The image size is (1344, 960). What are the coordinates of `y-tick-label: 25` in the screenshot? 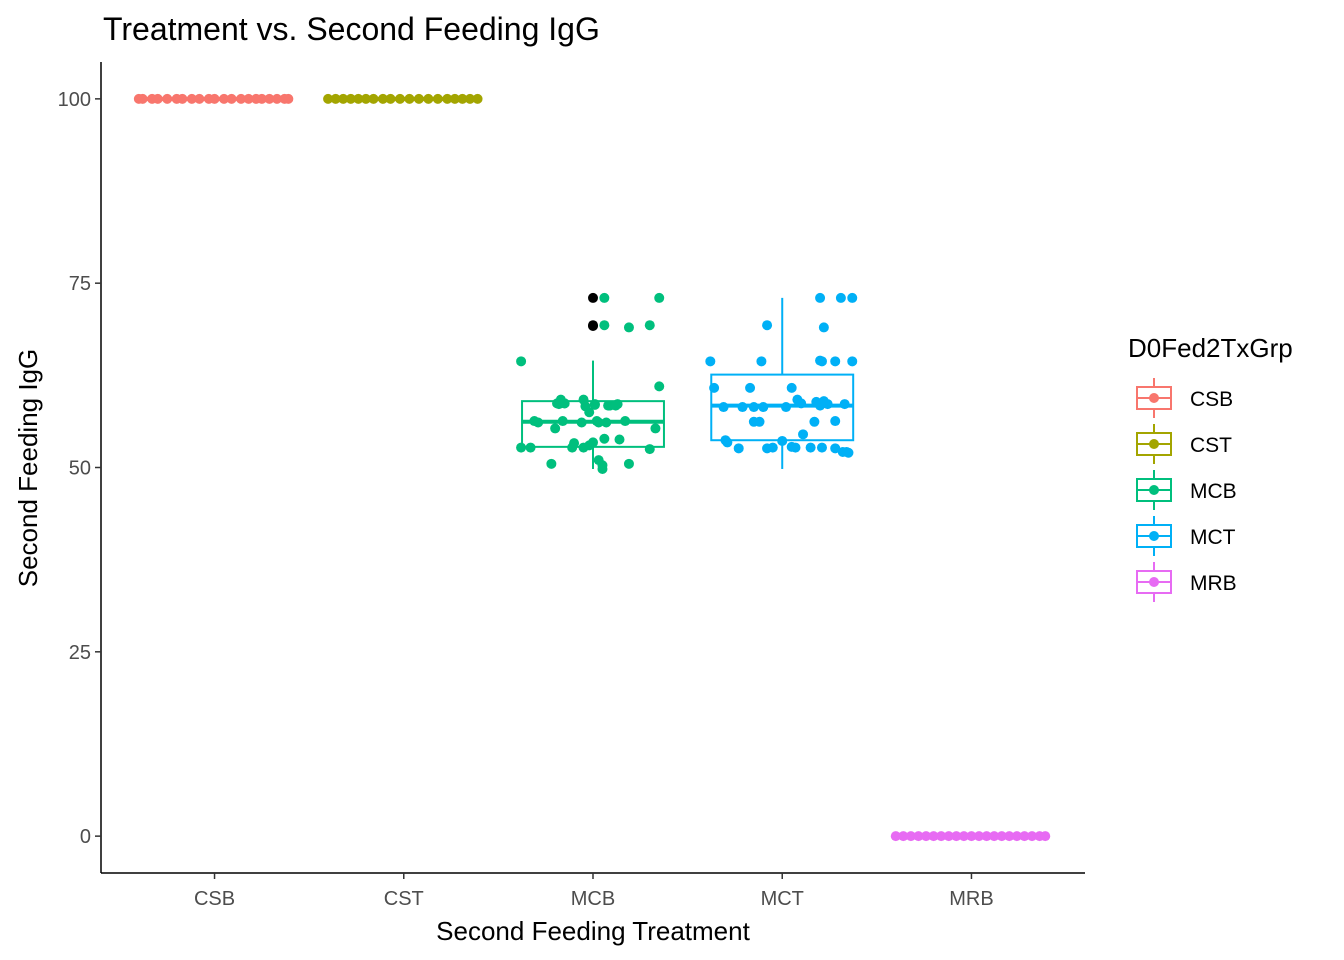 It's located at (80, 653).